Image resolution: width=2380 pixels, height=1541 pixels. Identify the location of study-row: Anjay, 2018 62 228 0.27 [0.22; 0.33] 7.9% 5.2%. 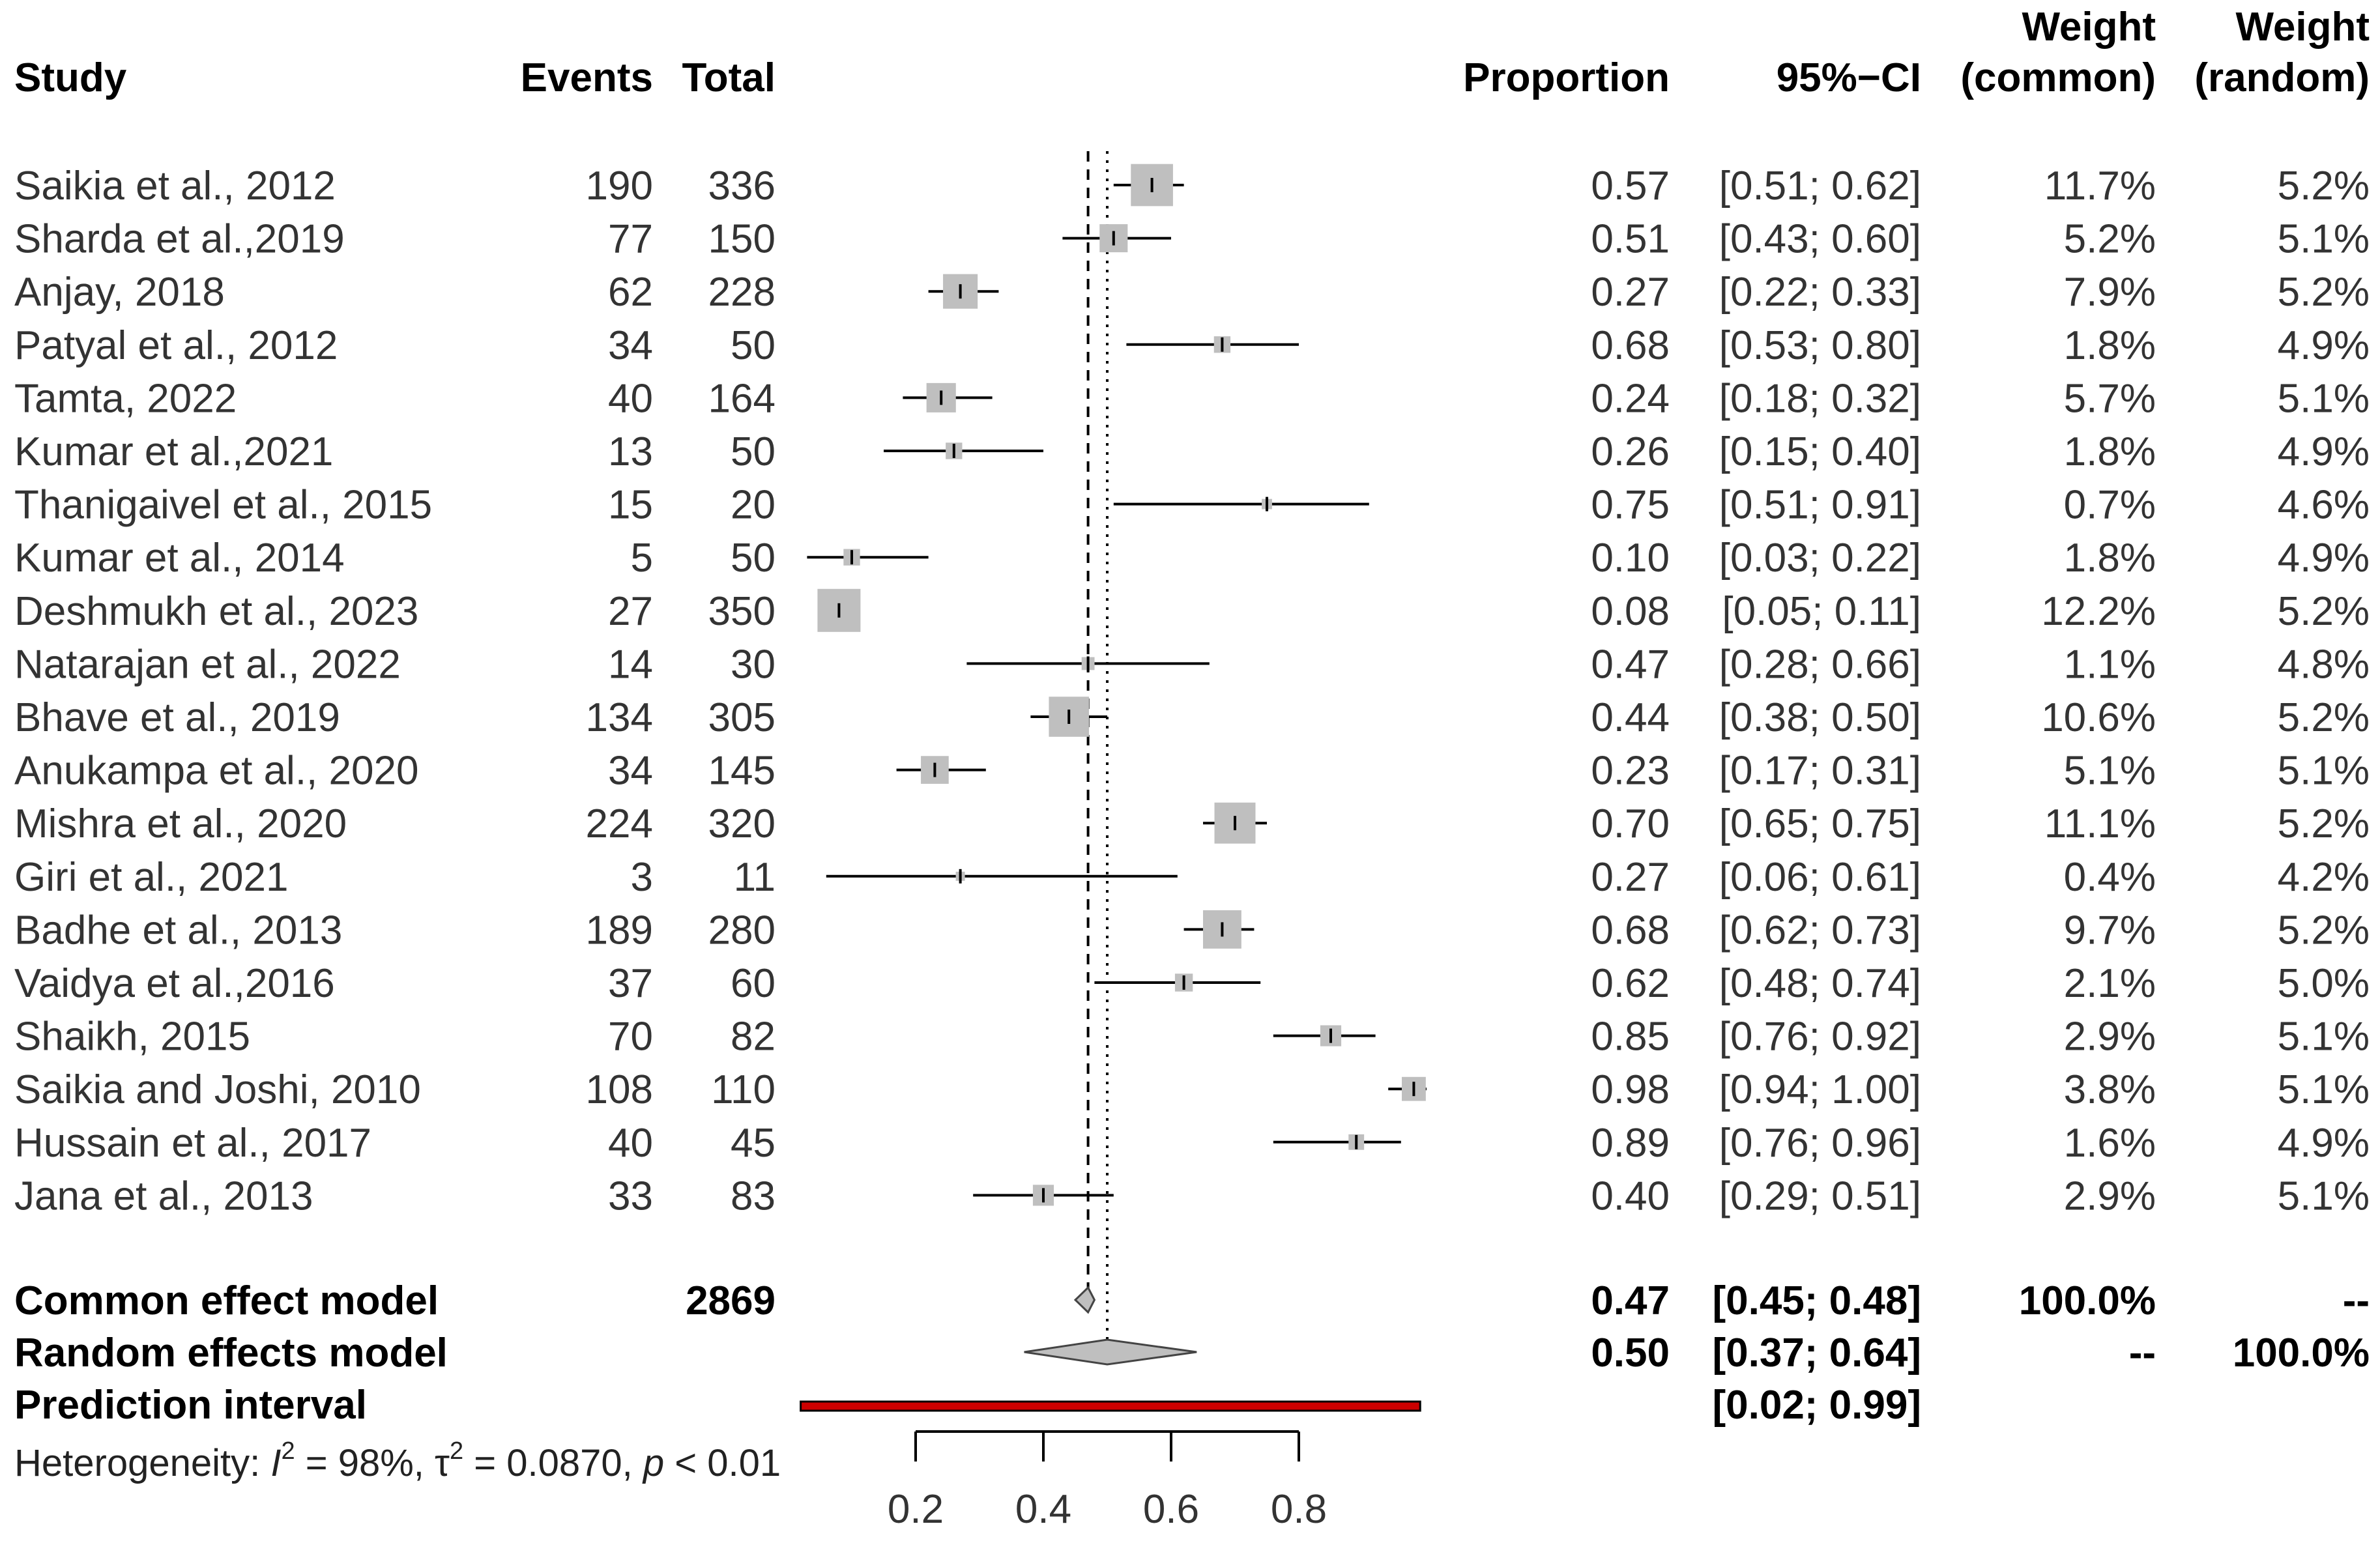
(1192, 292).